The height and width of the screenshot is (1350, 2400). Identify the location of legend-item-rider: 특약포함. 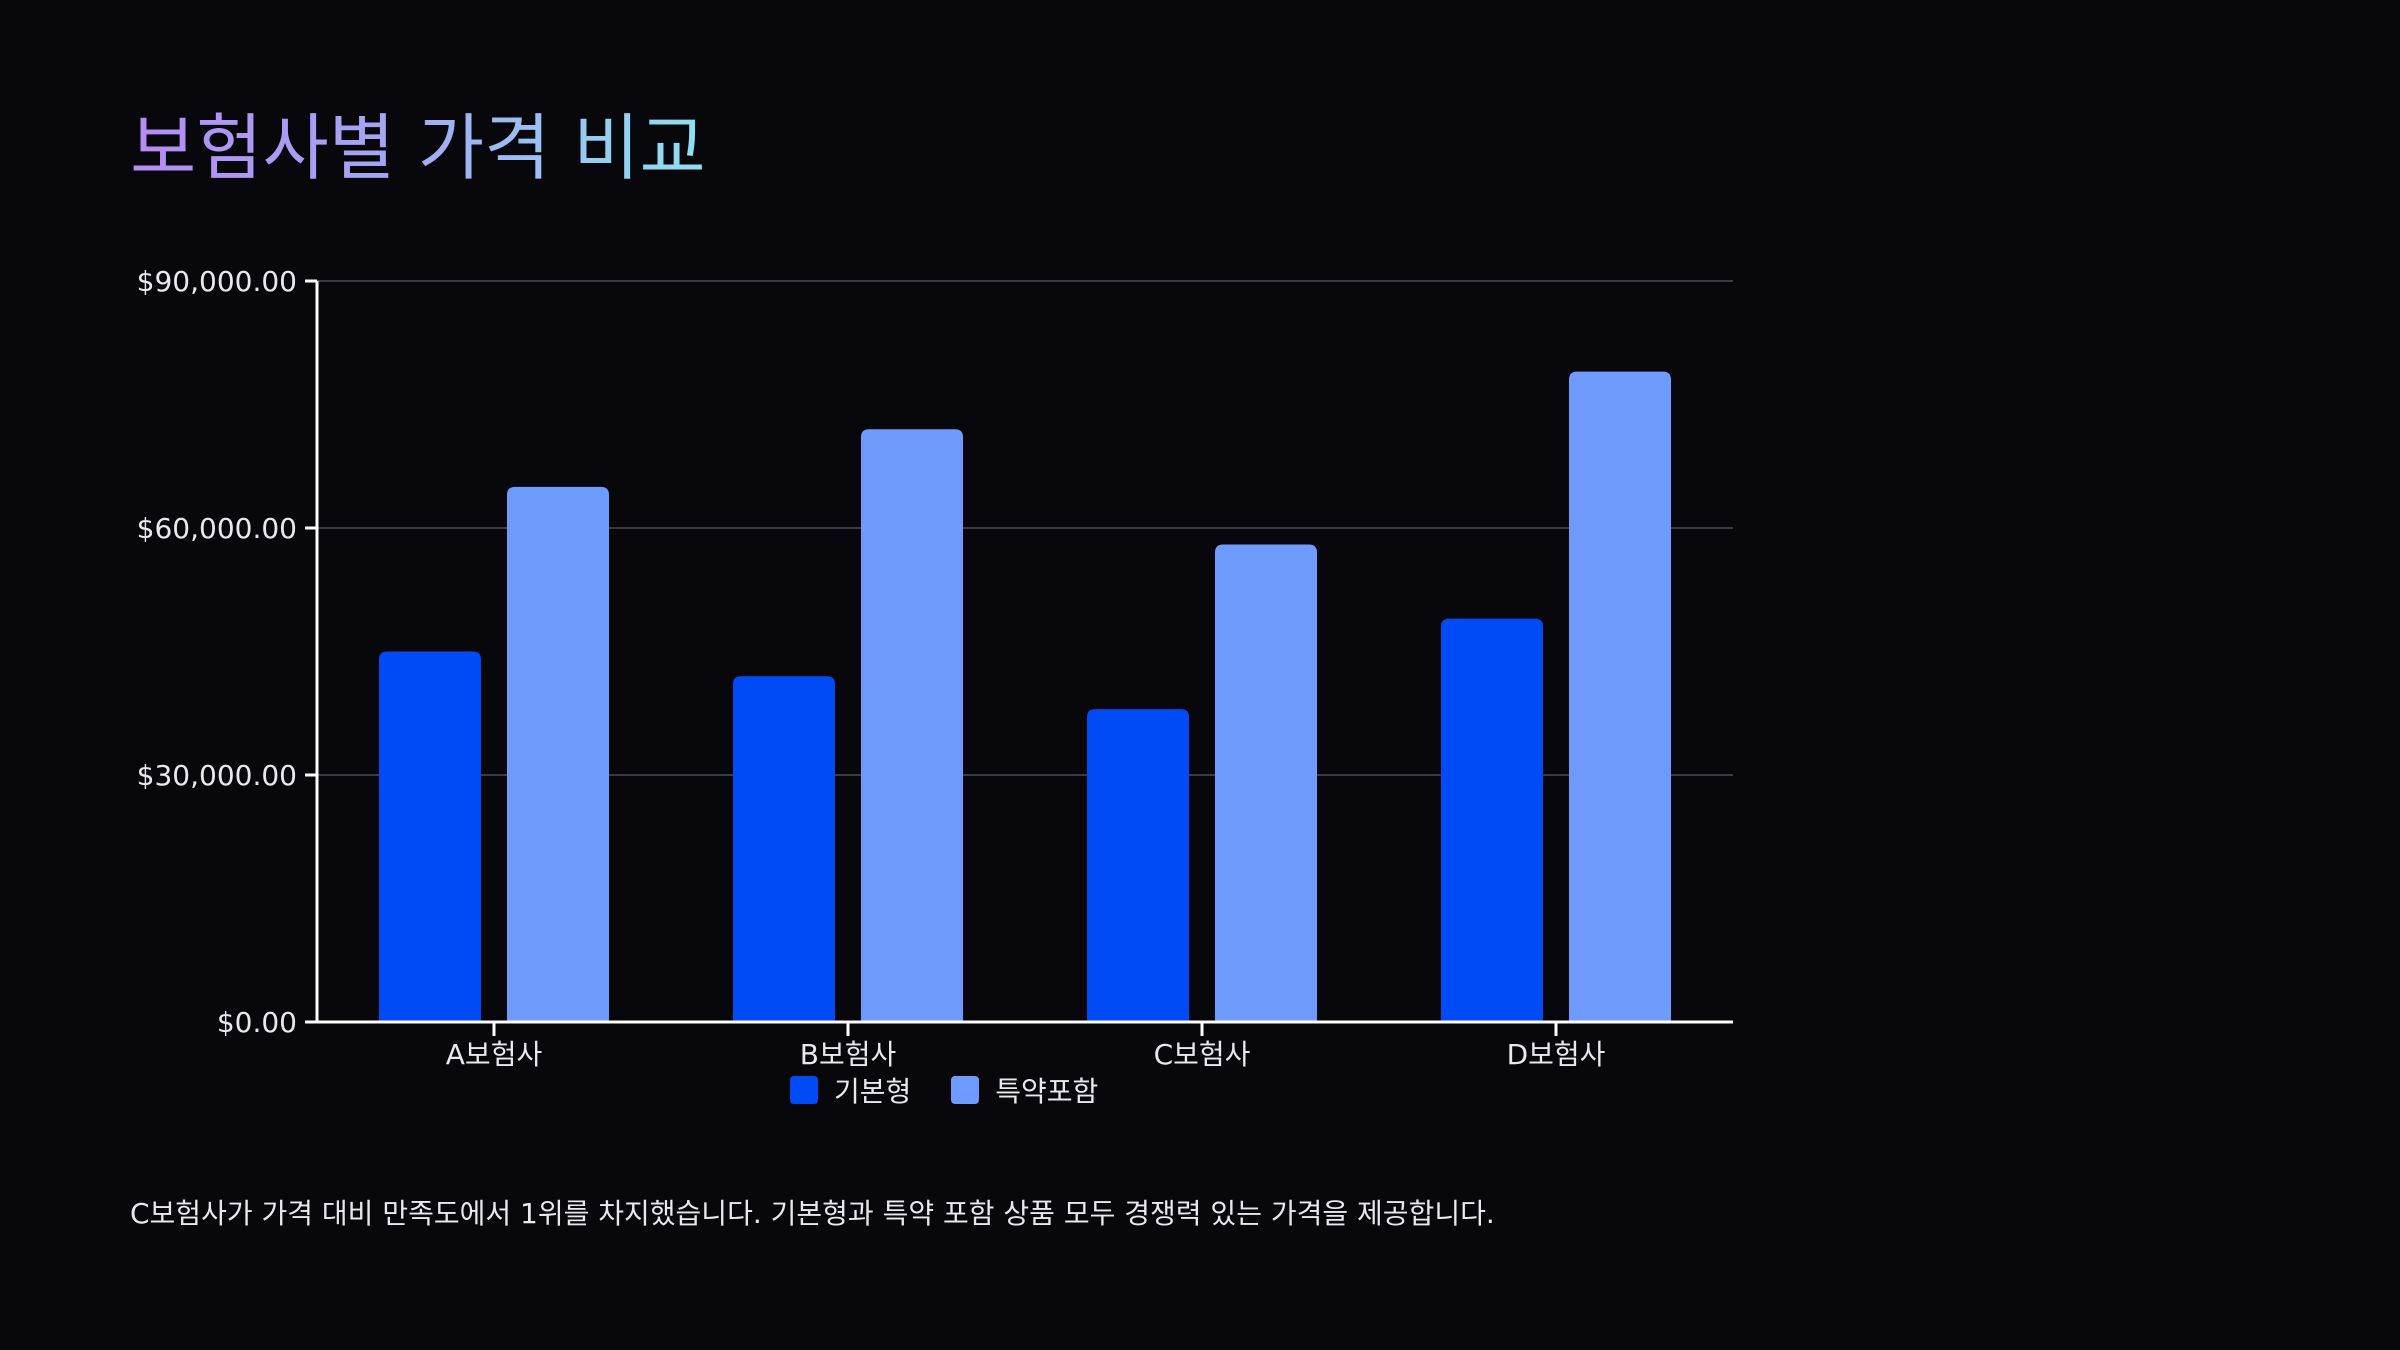
(1024, 1090).